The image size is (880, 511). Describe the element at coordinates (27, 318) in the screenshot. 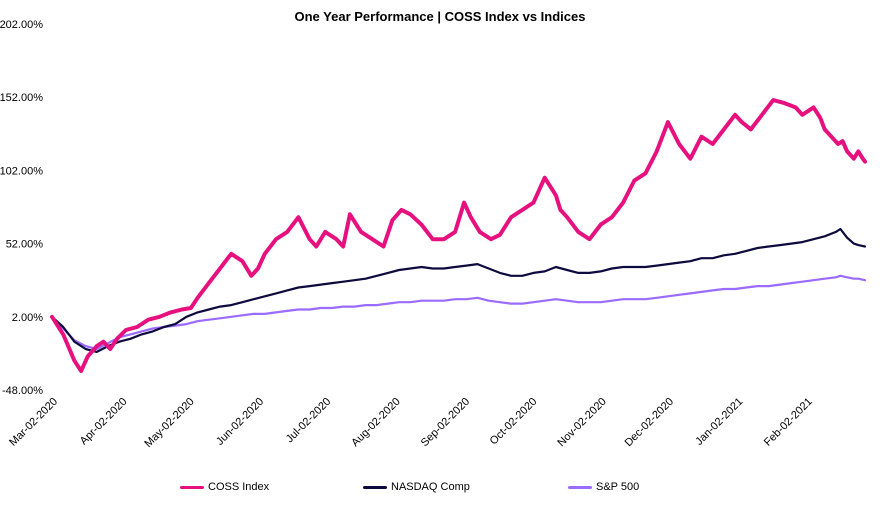

I see `y-tick-label: 2.00%` at that location.